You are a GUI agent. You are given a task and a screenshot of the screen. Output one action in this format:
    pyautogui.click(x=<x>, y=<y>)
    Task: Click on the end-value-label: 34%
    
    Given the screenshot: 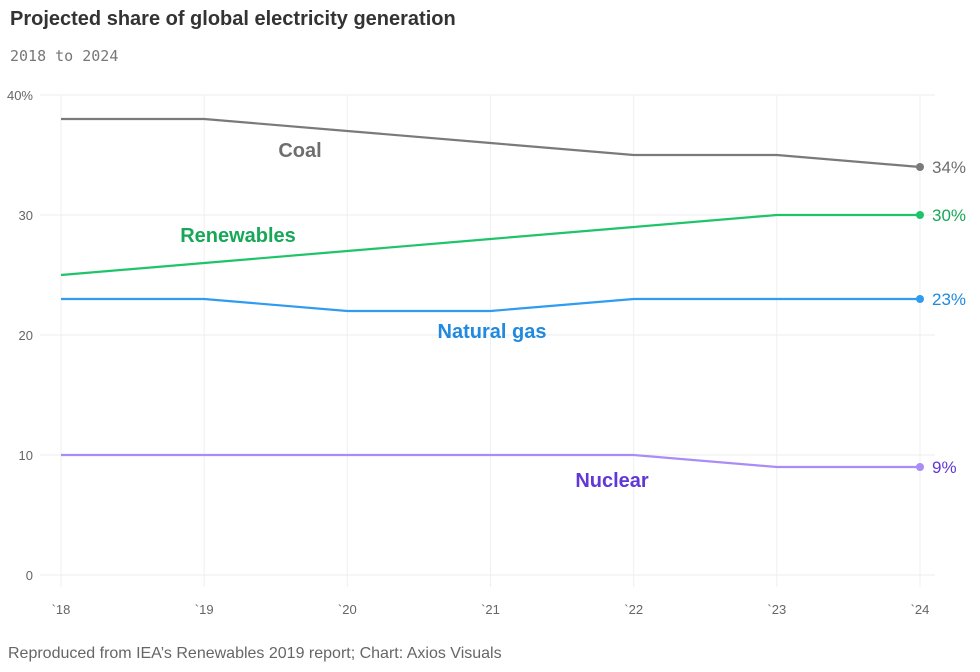 What is the action you would take?
    pyautogui.click(x=949, y=167)
    